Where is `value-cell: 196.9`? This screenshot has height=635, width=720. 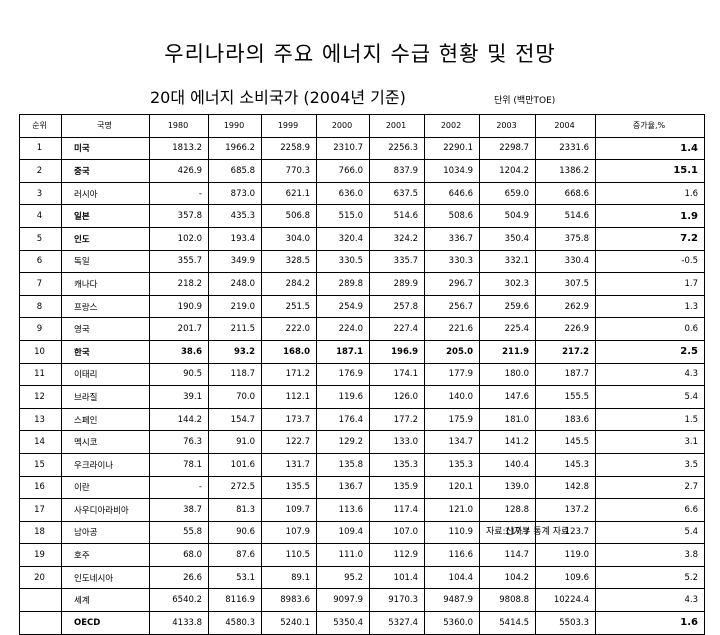
value-cell: 196.9 is located at coordinates (397, 351).